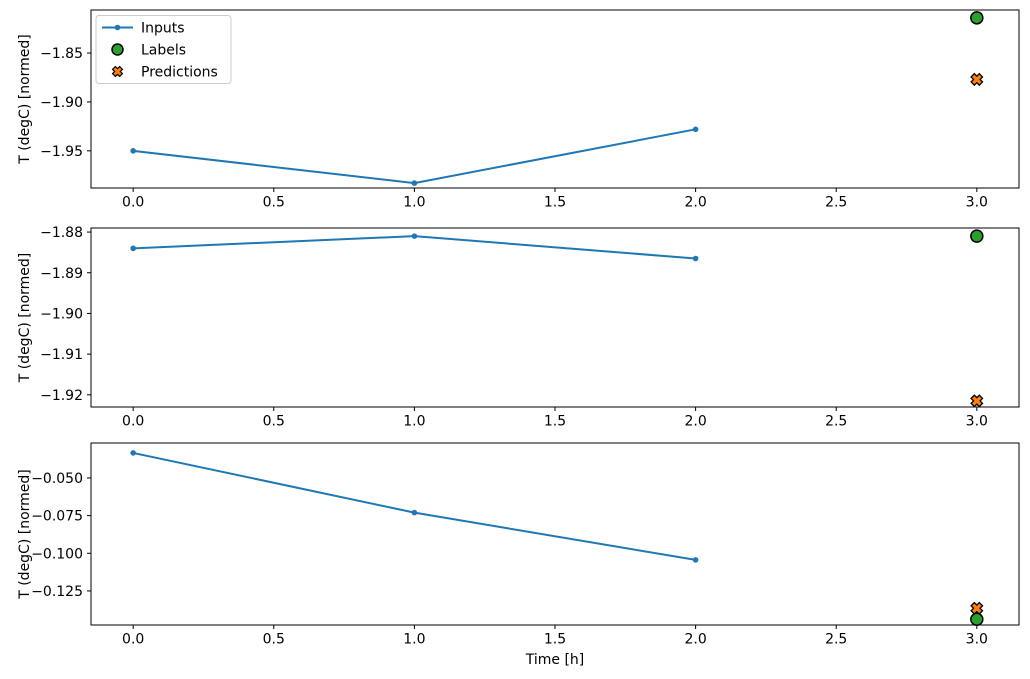 This screenshot has height=679, width=1030. Describe the element at coordinates (555, 660) in the screenshot. I see `x-axis-label: Time [h]` at that location.